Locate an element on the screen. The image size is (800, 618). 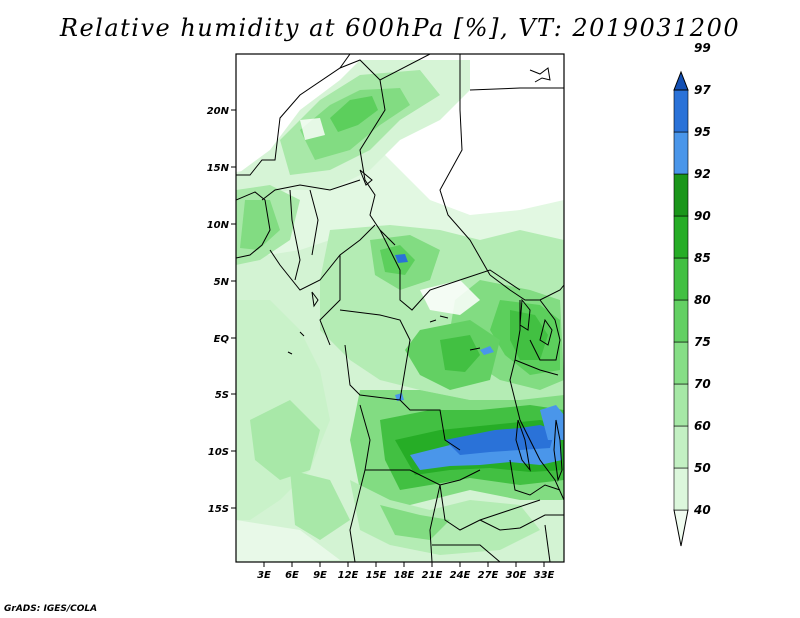
y-tick-labels: 20N 15N 10N 5N EQ 5S 10S 15S is located at coordinates (218, 310).